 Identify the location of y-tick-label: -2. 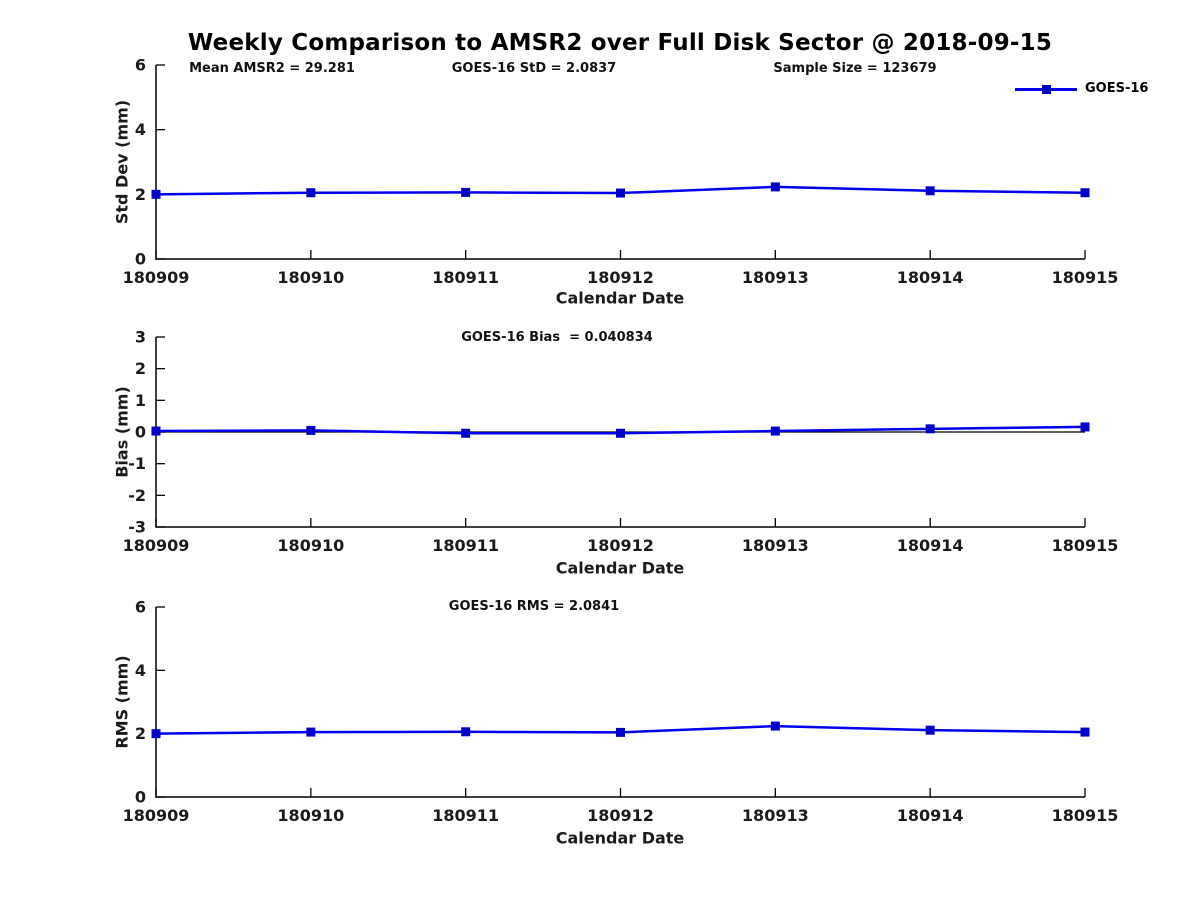
(137, 495).